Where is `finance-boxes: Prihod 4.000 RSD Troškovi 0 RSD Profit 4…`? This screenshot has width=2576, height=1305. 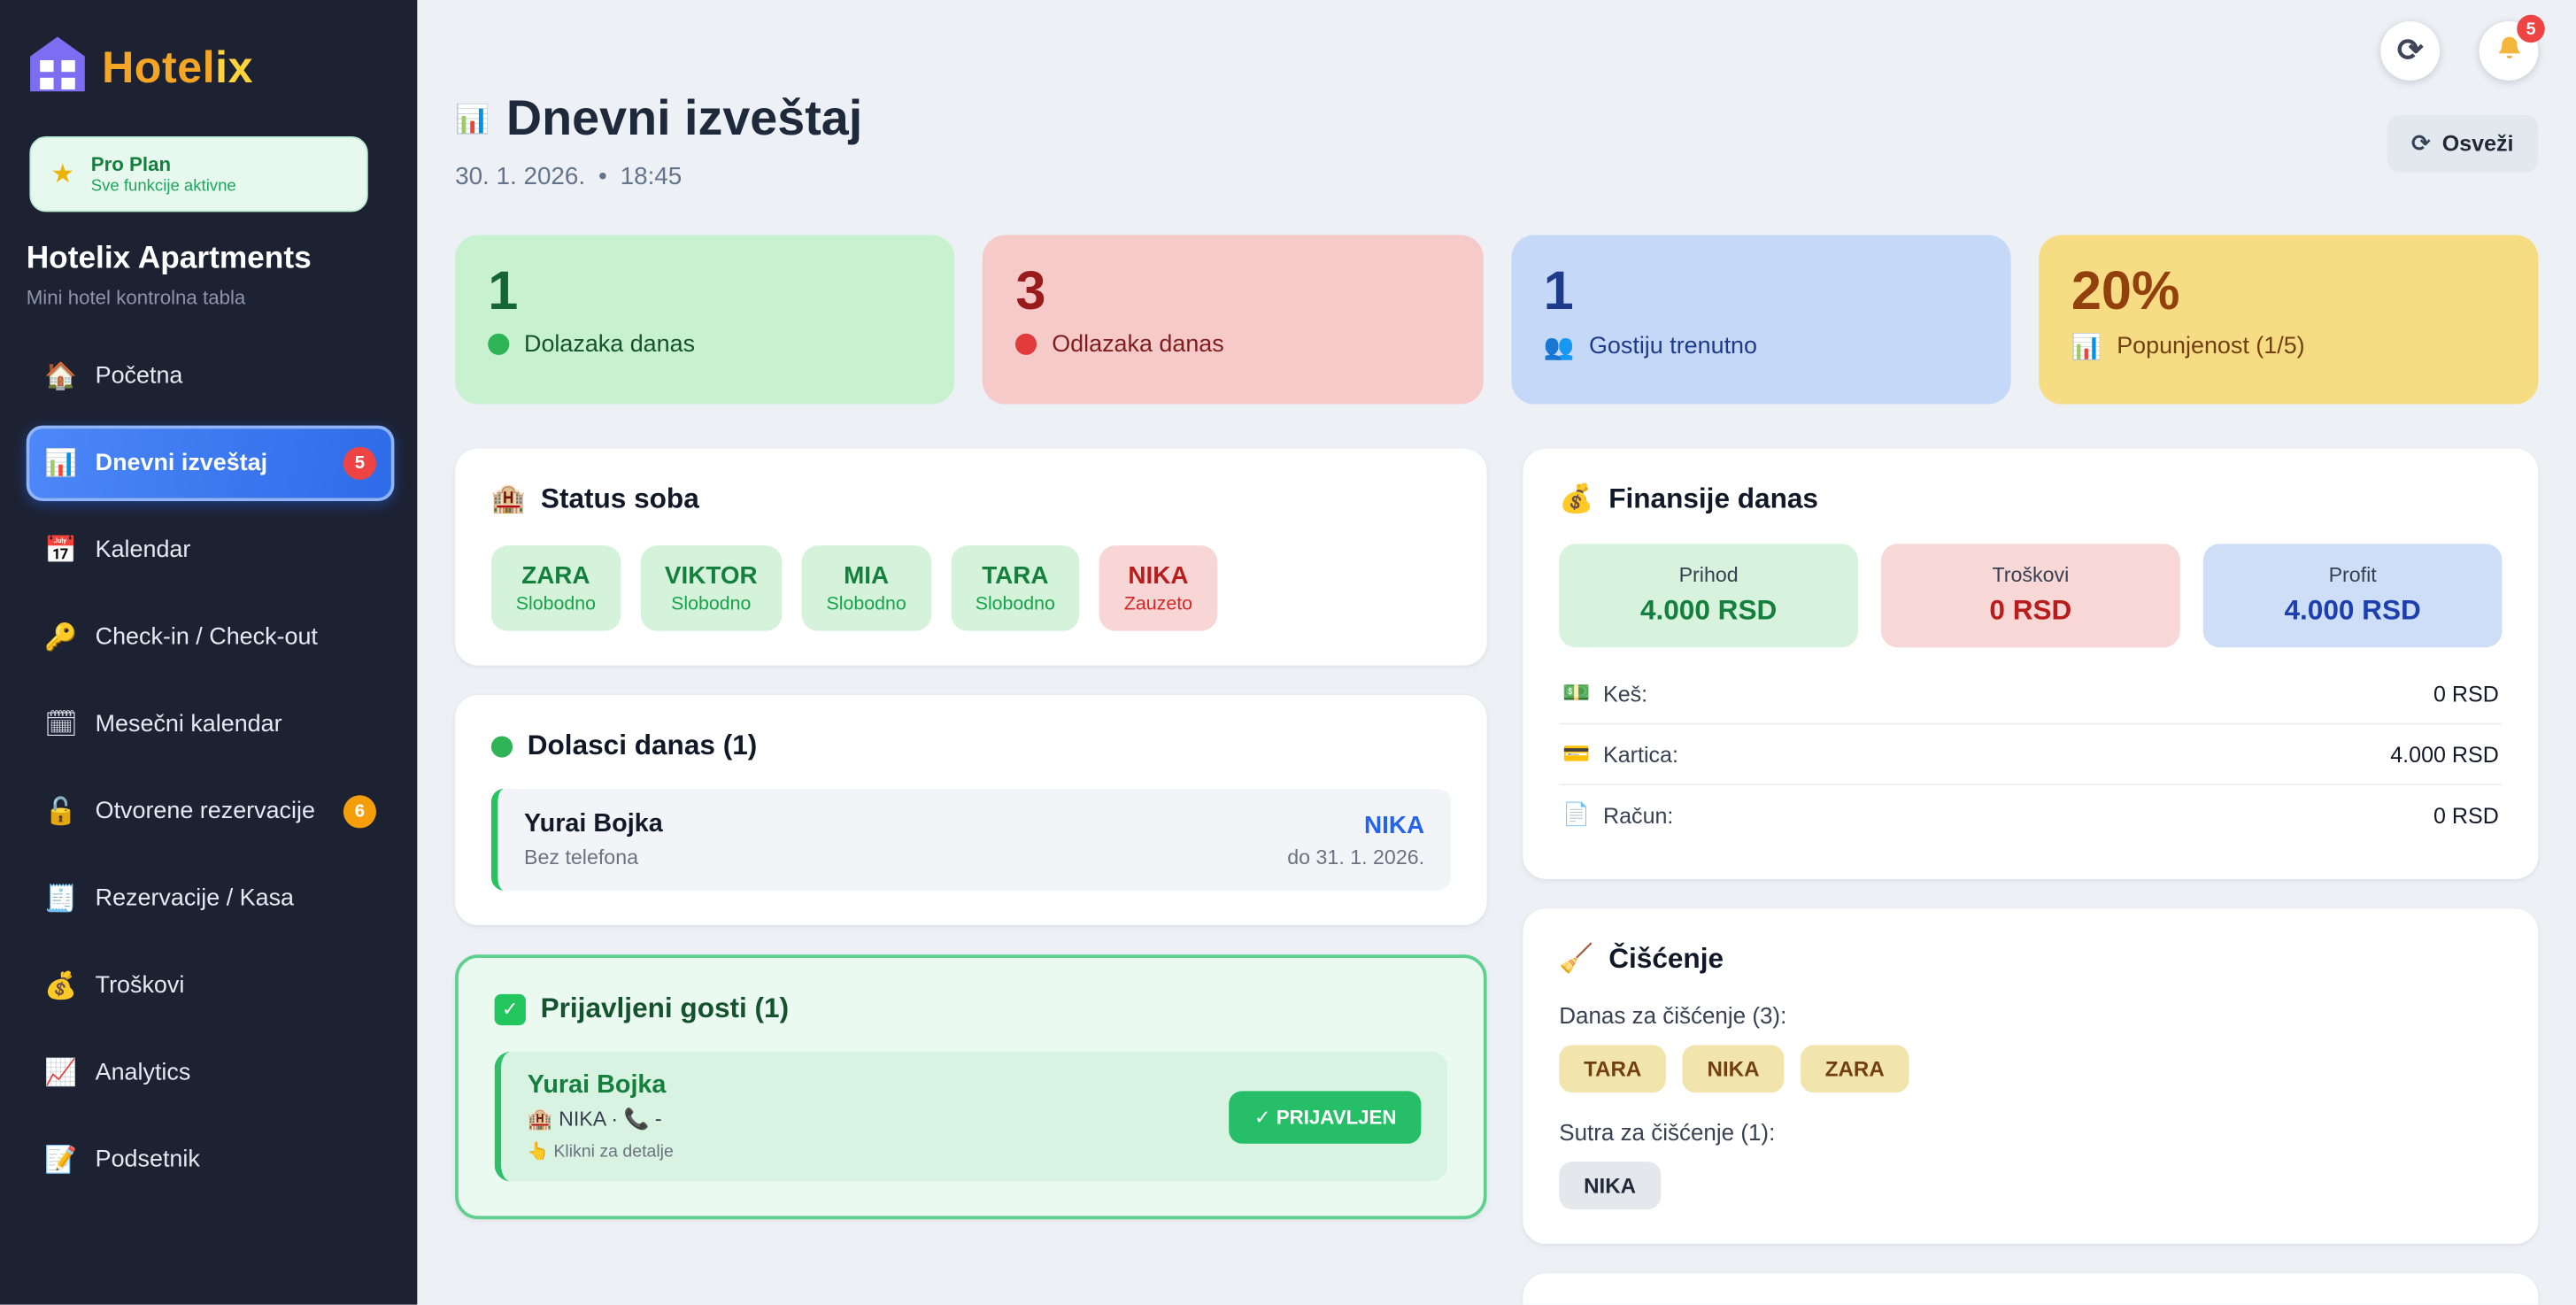
finance-boxes: Prihod 4.000 RSD Troškovi 0 RSD Profit 4… is located at coordinates (2031, 596).